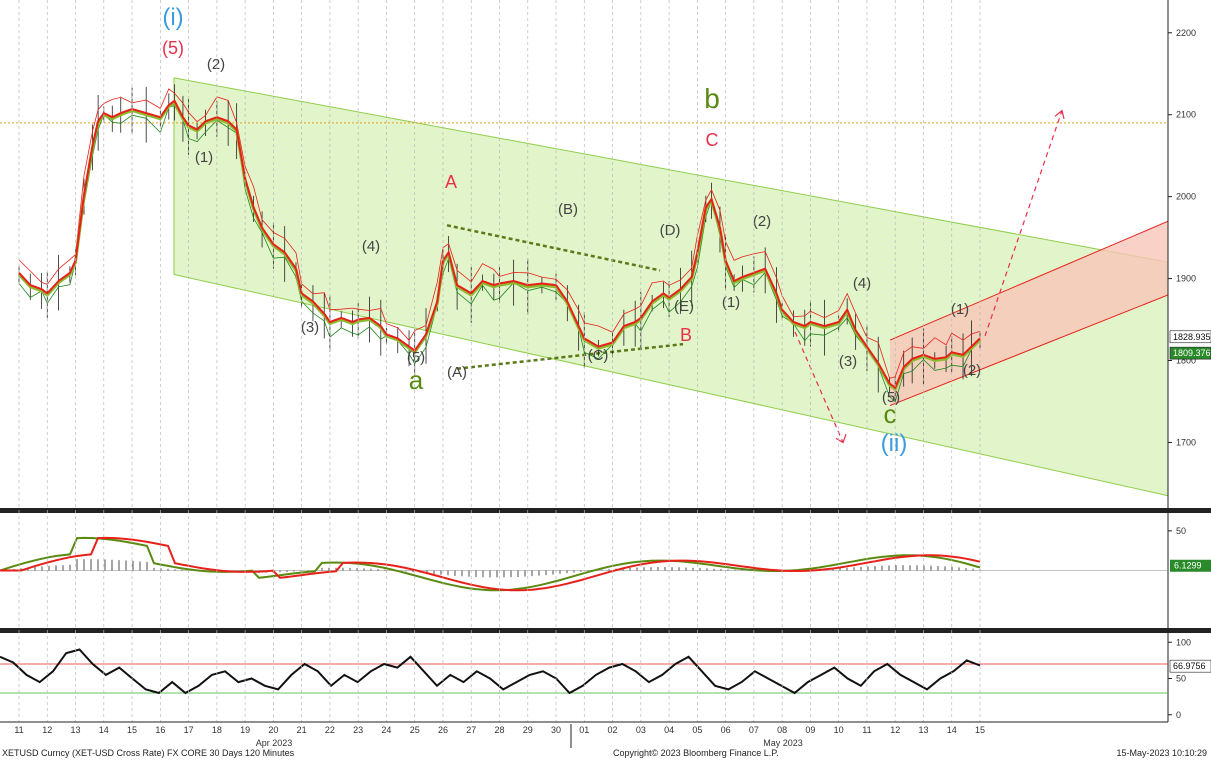  What do you see at coordinates (1059, 114) in the screenshot?
I see `arrow-head-up` at bounding box center [1059, 114].